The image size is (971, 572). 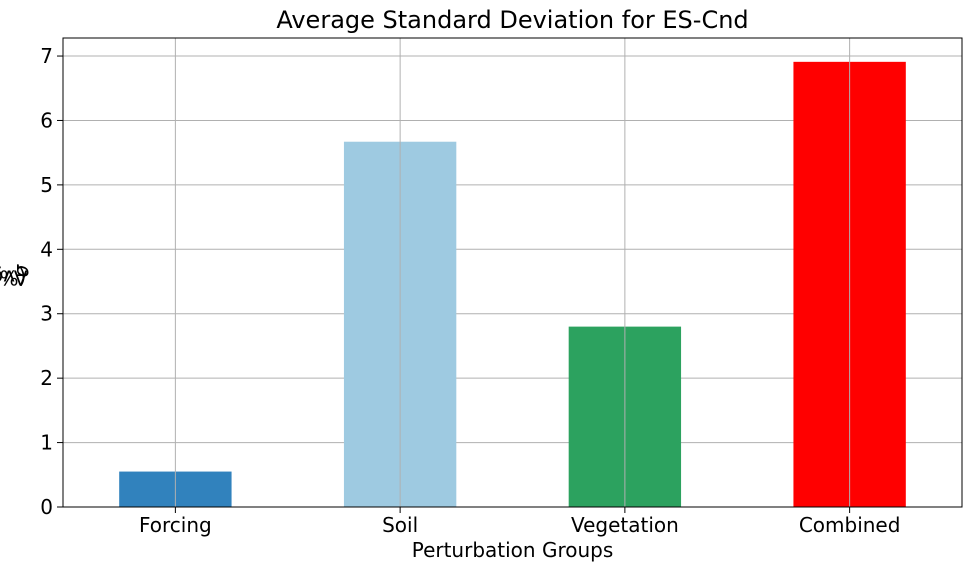 What do you see at coordinates (512, 20) in the screenshot?
I see `chart-title: Average Standard Deviation for ES-Cnd` at bounding box center [512, 20].